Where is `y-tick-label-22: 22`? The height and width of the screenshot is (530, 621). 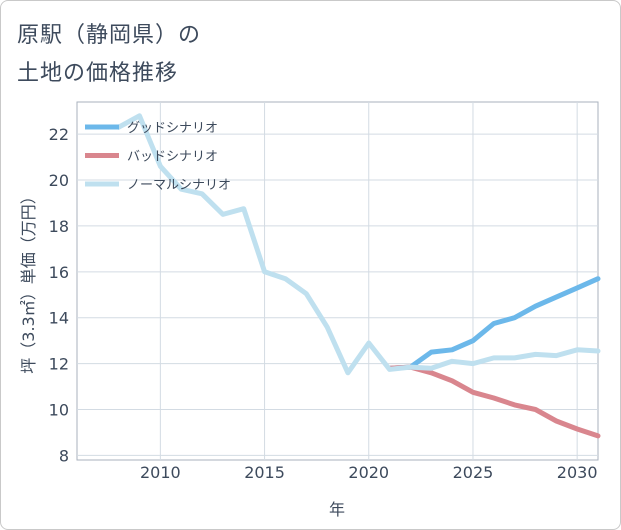
y-tick-label-22: 22 is located at coordinates (59, 134).